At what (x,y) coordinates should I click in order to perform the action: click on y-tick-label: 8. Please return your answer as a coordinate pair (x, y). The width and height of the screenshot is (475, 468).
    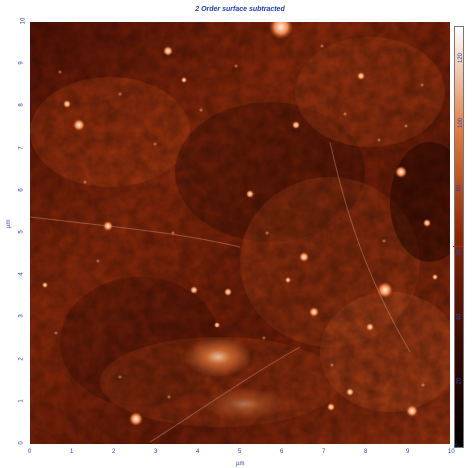
    Looking at the image, I should click on (21, 105).